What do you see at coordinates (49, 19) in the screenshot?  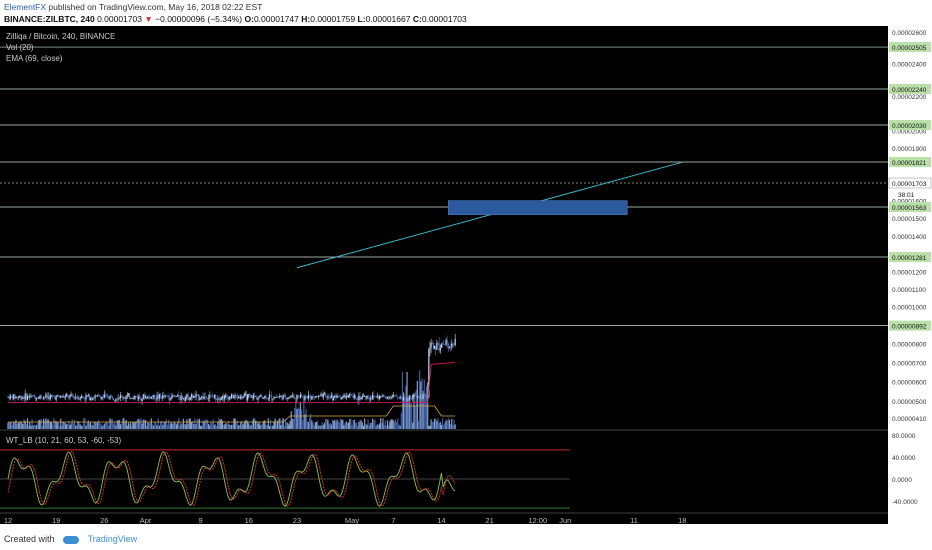 I see `symbol: BINANCE:ZILBTC, 240` at bounding box center [49, 19].